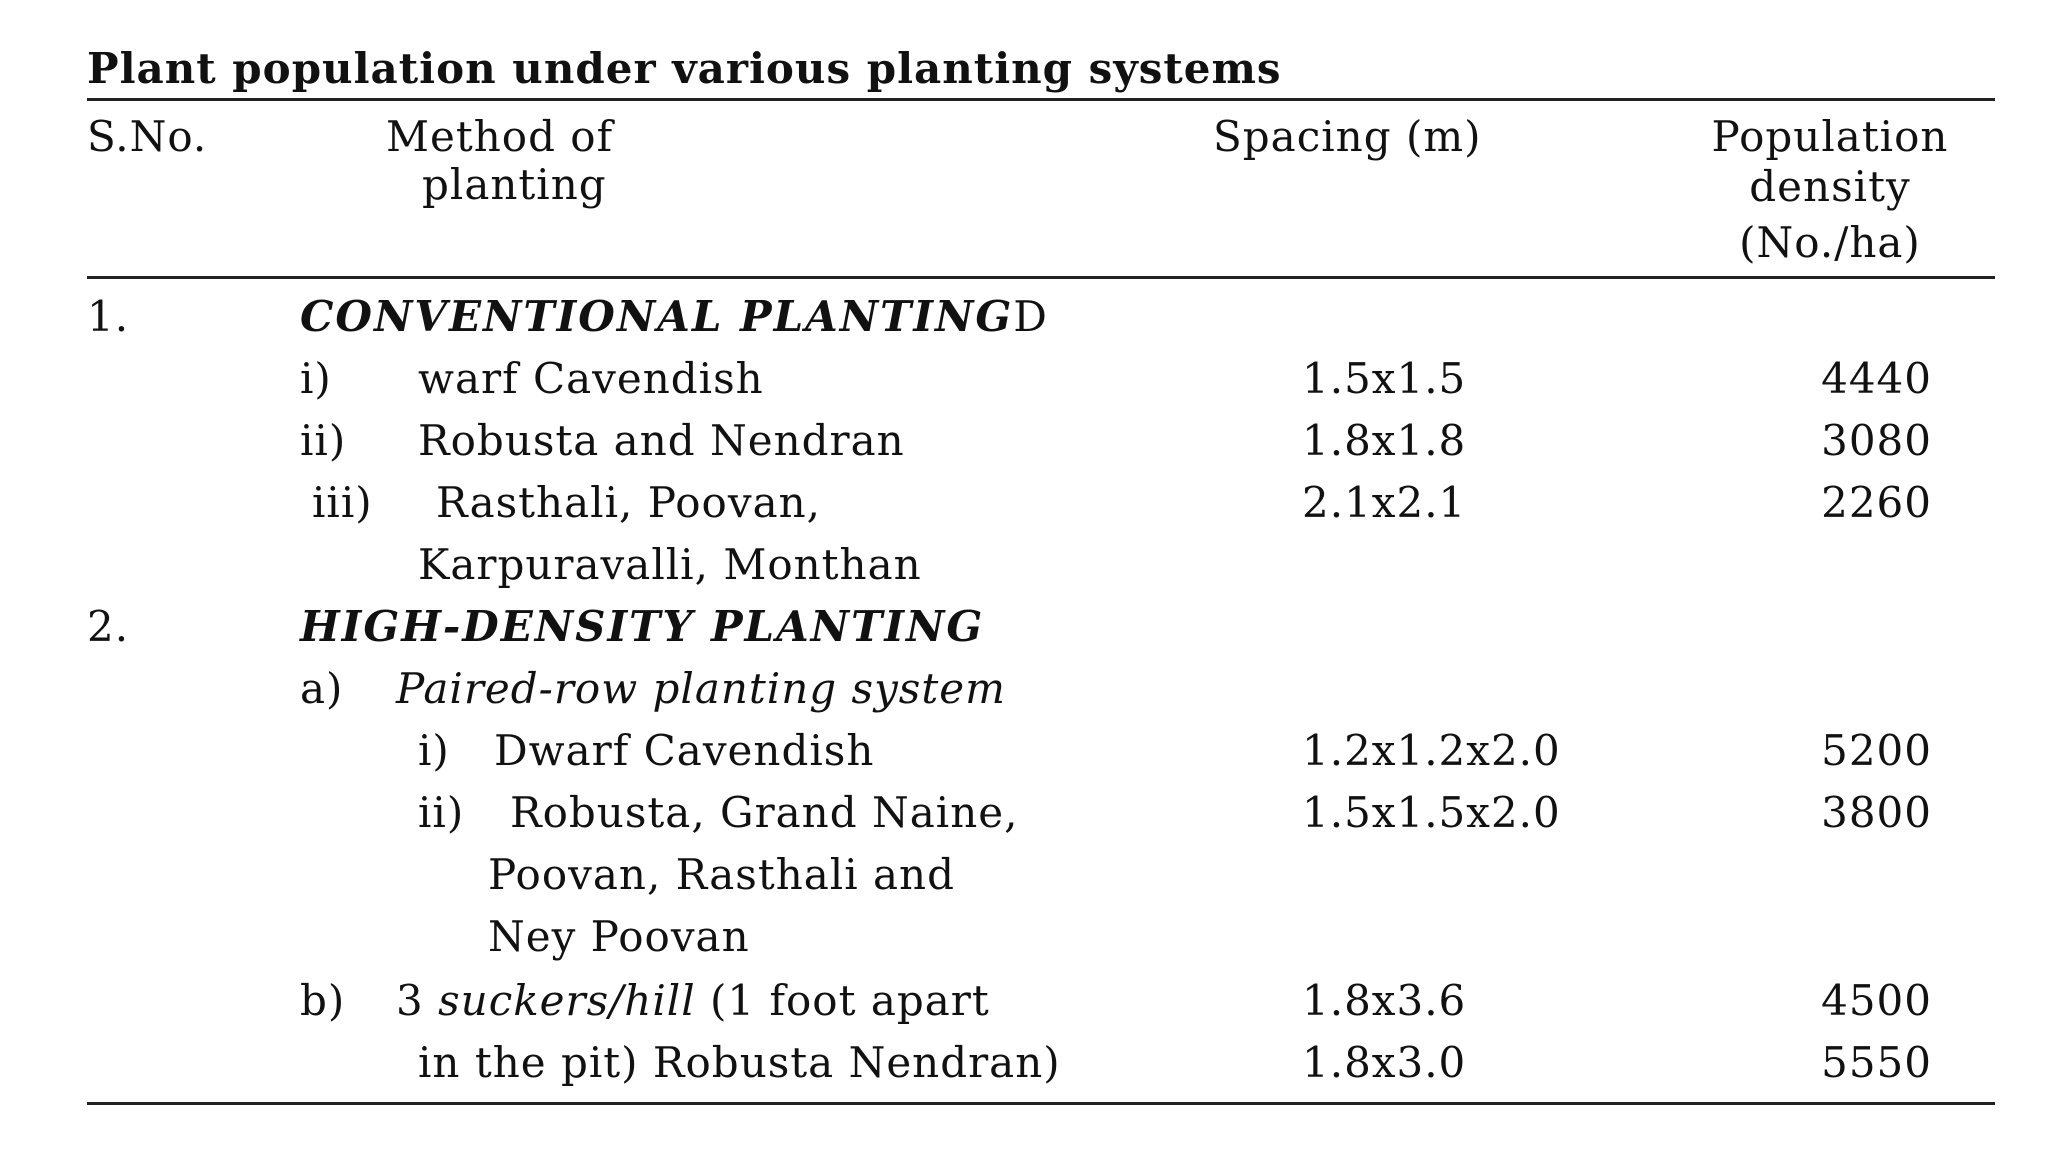 This screenshot has height=1152, width=2048. What do you see at coordinates (1384, 378) in the screenshot?
I see `row-spacing: 1.5x1.5` at bounding box center [1384, 378].